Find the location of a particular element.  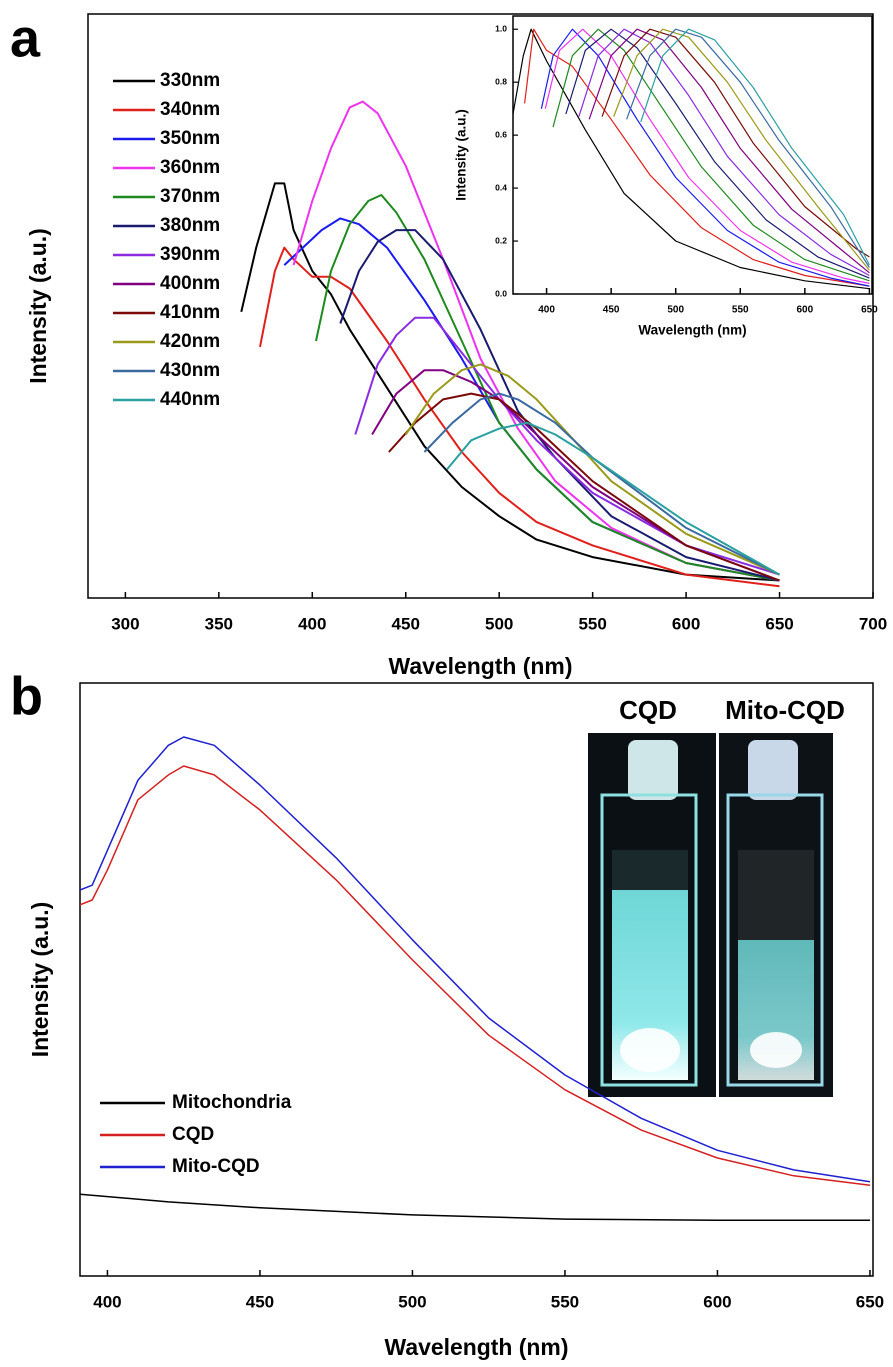

legend-label: 380nm is located at coordinates (190, 225).